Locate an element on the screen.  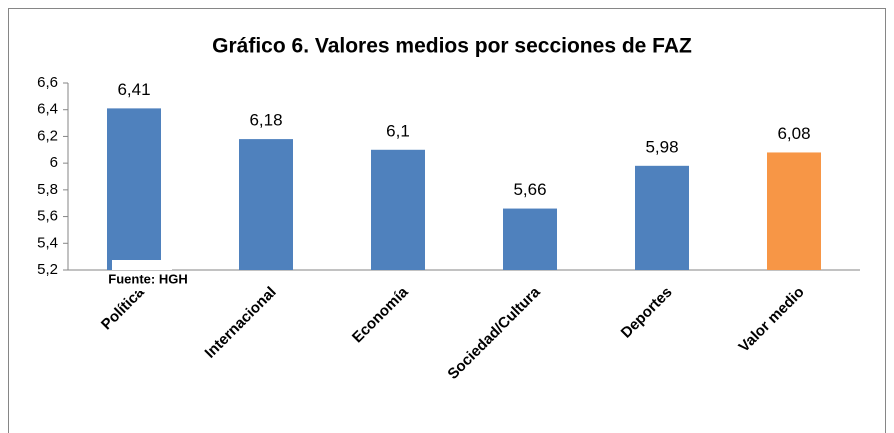
annotation-cover is located at coordinates (142, 265).